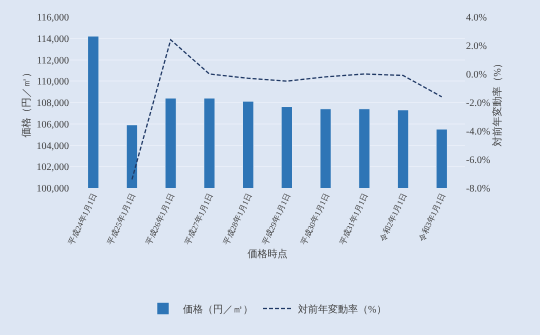 The width and height of the screenshot is (540, 335). What do you see at coordinates (52, 124) in the screenshot?
I see `y-tick-label: 106,000` at bounding box center [52, 124].